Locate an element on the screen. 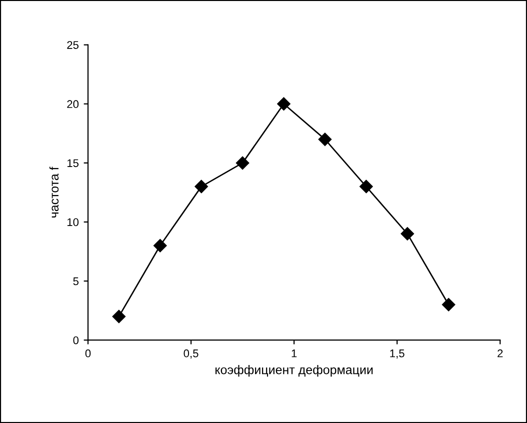 The image size is (527, 423). x-axis-title: коэффициент деформации is located at coordinates (294, 371).